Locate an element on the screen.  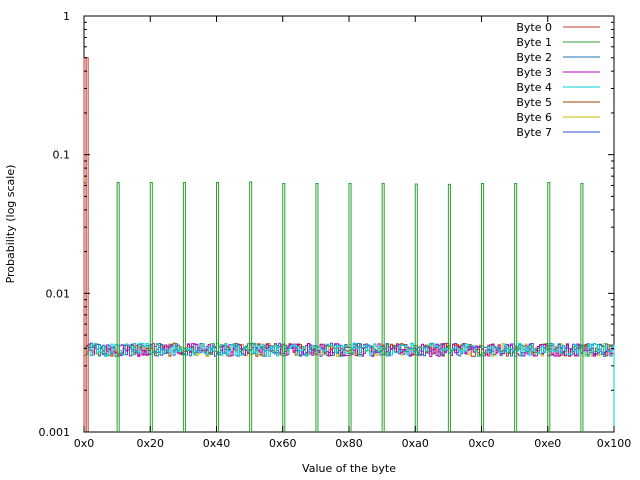
x-tick-label: 0x0 is located at coordinates (84, 443).